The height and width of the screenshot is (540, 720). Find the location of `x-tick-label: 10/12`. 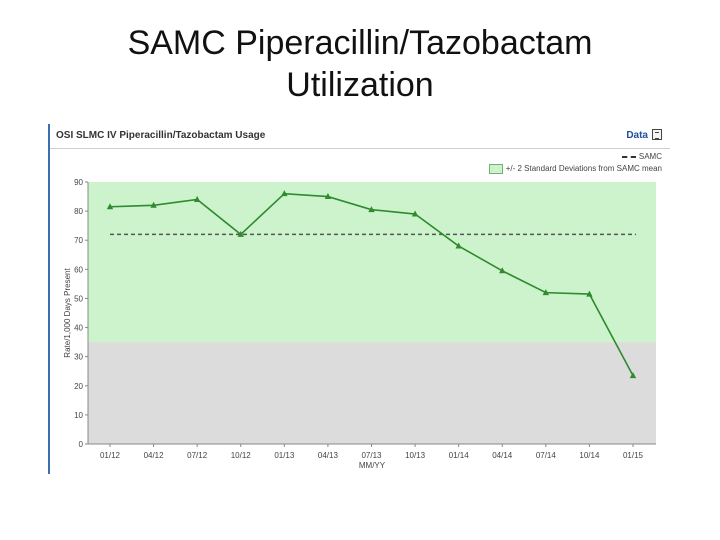

x-tick-label: 10/12 is located at coordinates (241, 455).